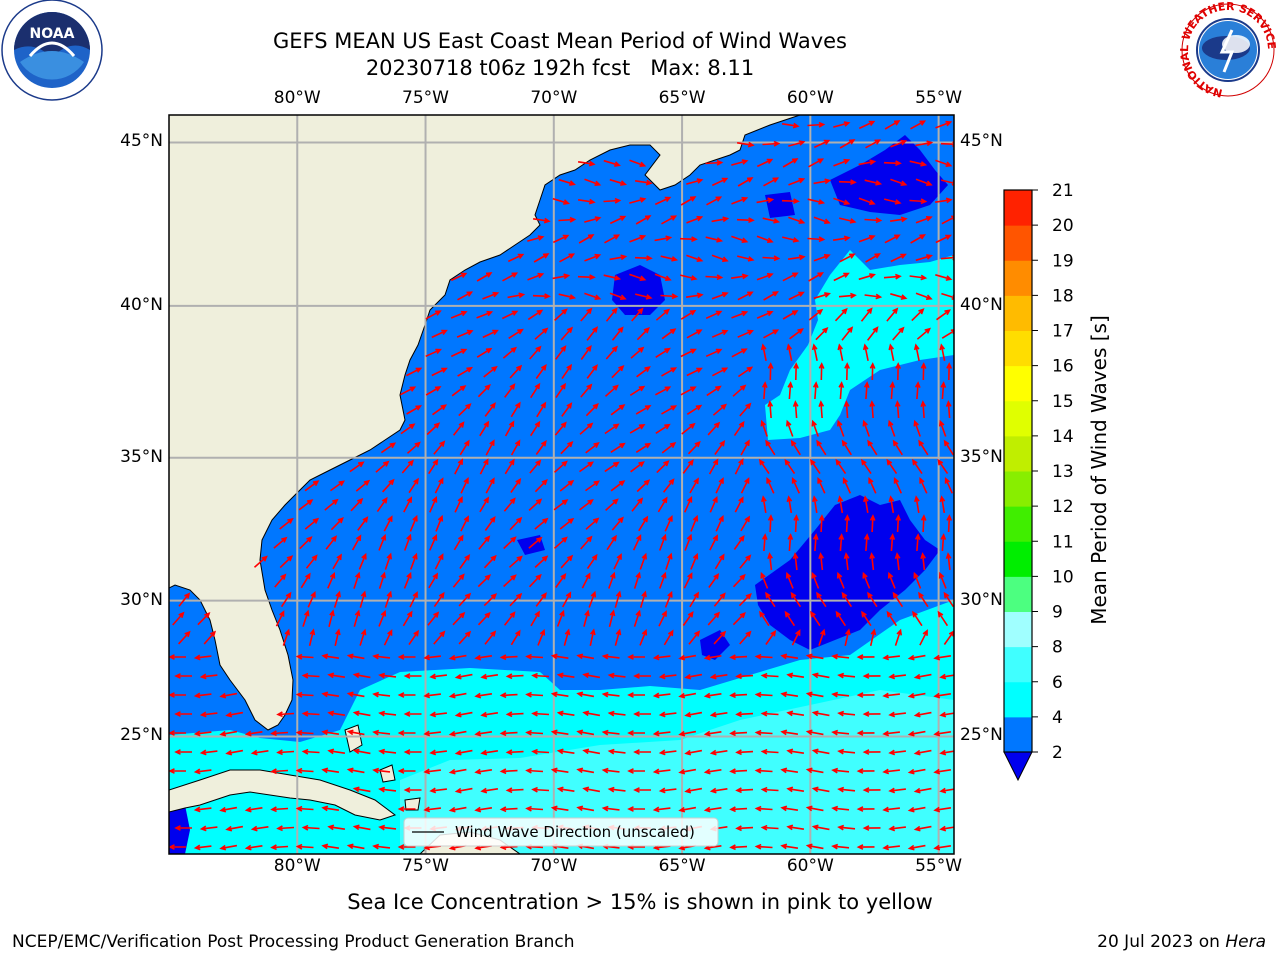  What do you see at coordinates (981, 304) in the screenshot?
I see `lat-tick-right: 40°N` at bounding box center [981, 304].